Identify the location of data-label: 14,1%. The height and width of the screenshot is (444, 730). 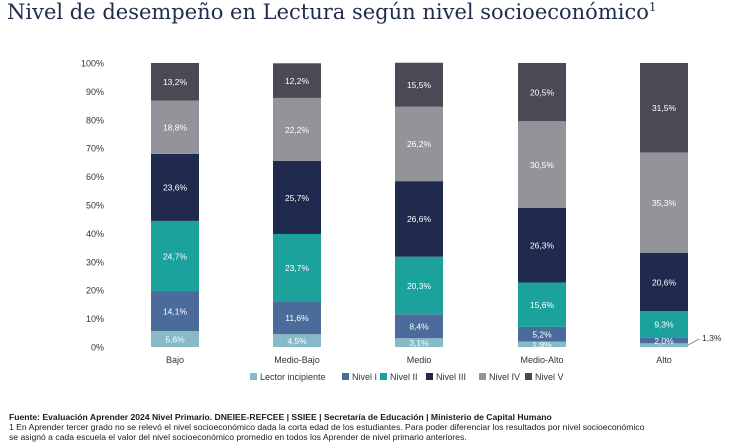
(175, 311).